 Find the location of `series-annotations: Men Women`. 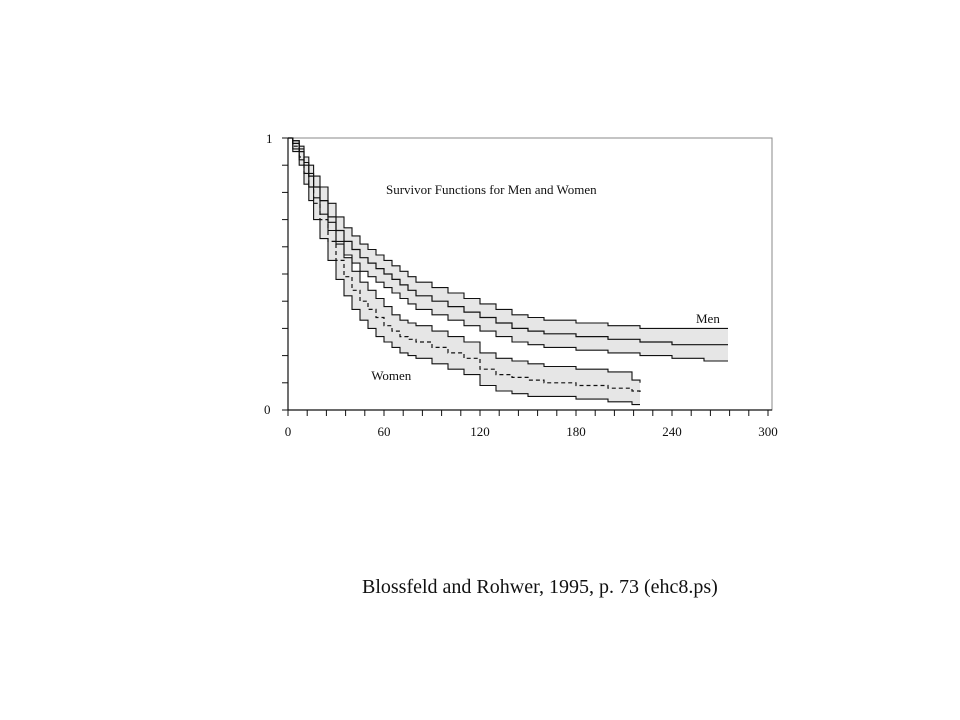

series-annotations: Men Women is located at coordinates (545, 347).